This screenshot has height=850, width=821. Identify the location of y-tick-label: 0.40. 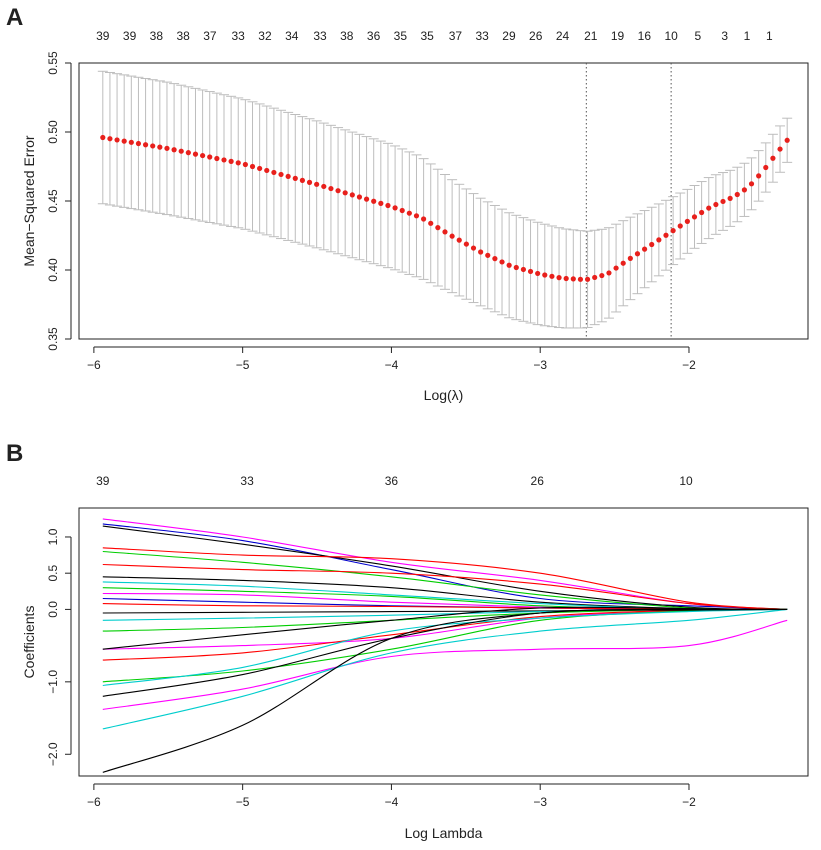
(53, 270).